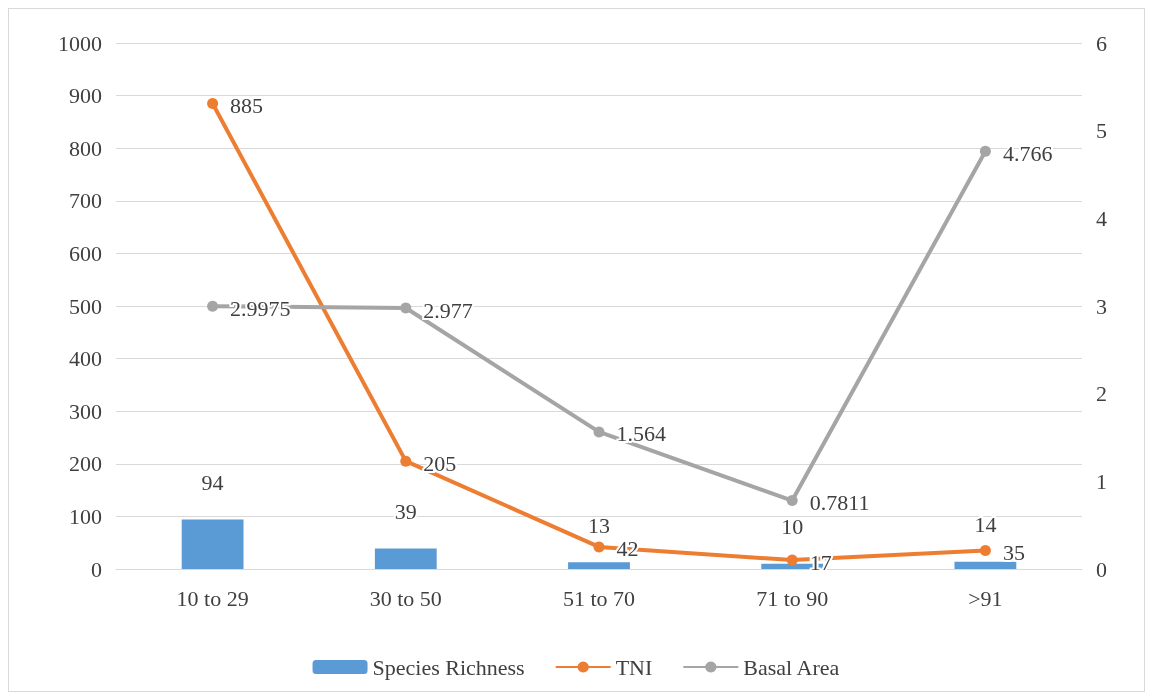 This screenshot has height=700, width=1153. What do you see at coordinates (405, 598) in the screenshot?
I see `x-tick-label: 30 to 50` at bounding box center [405, 598].